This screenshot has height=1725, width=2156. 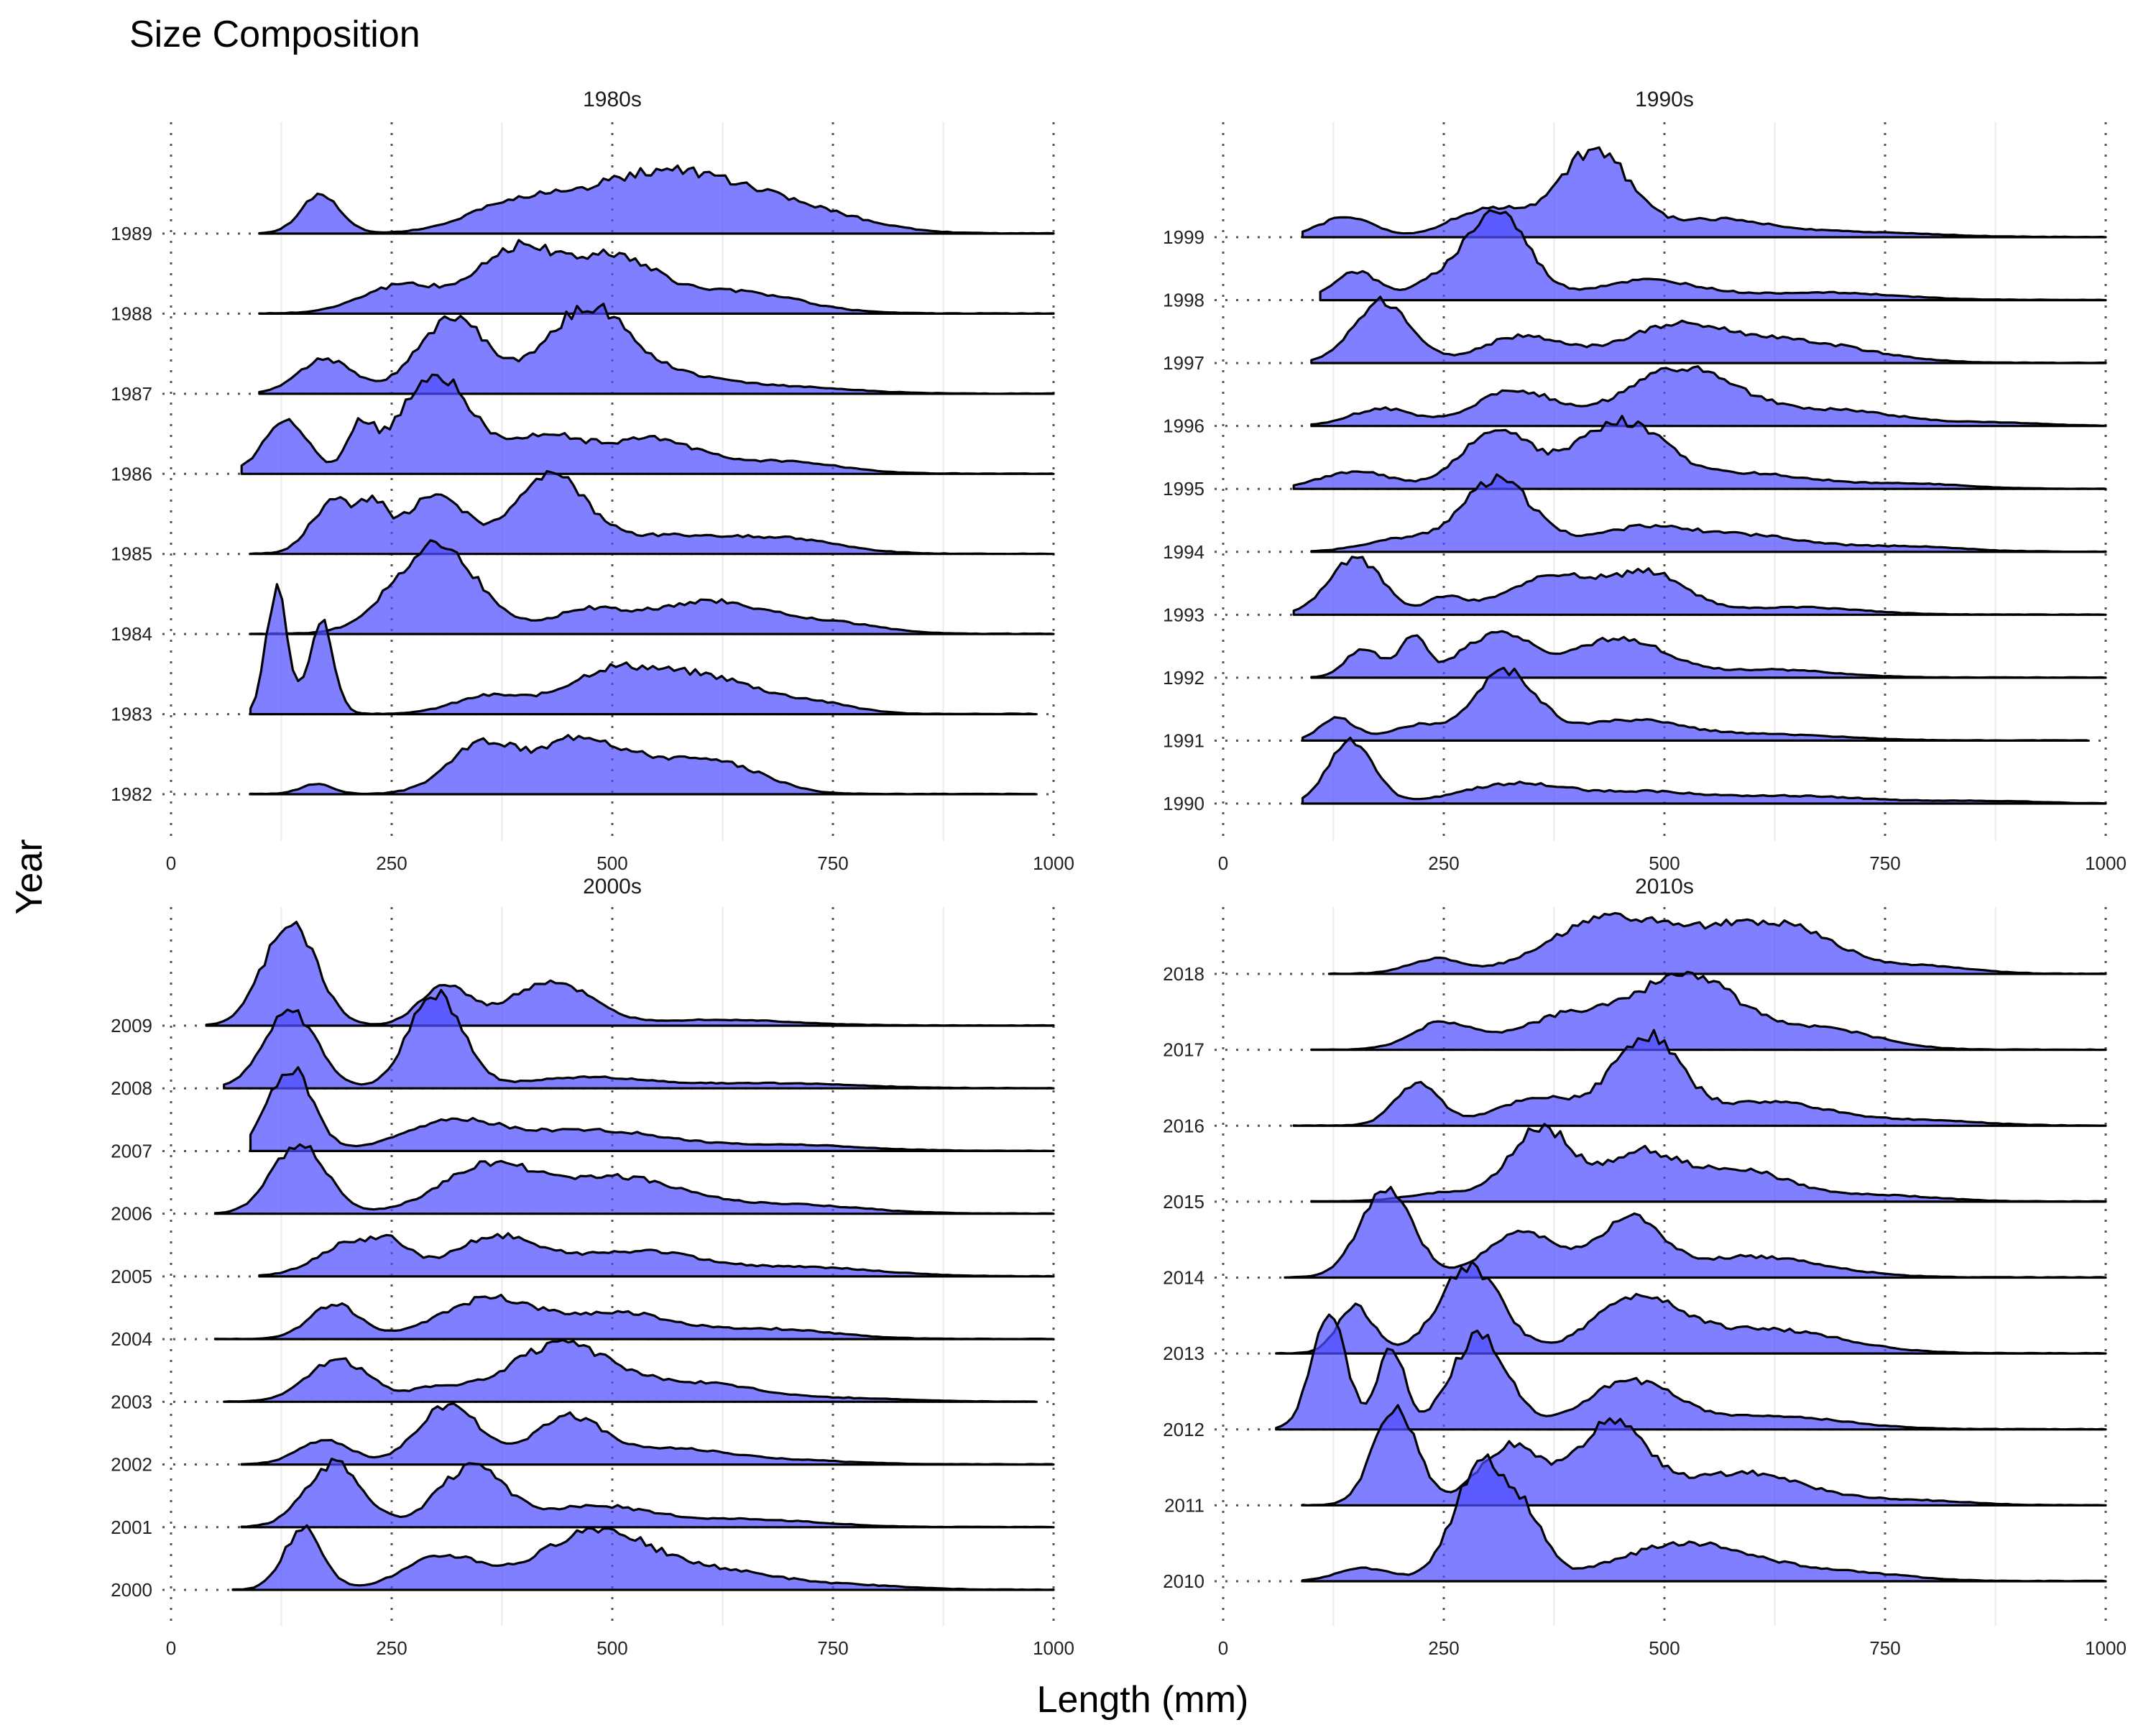 What do you see at coordinates (1708, 1163) in the screenshot?
I see `ridge-2015` at bounding box center [1708, 1163].